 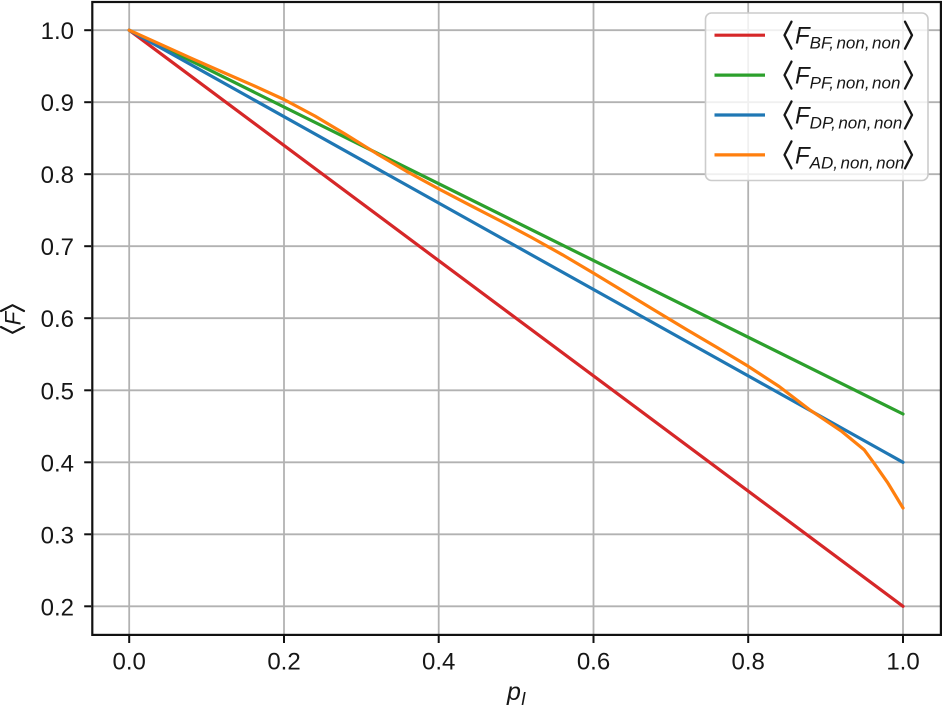 I want to click on svg-text: pI, so click(x=516, y=693).